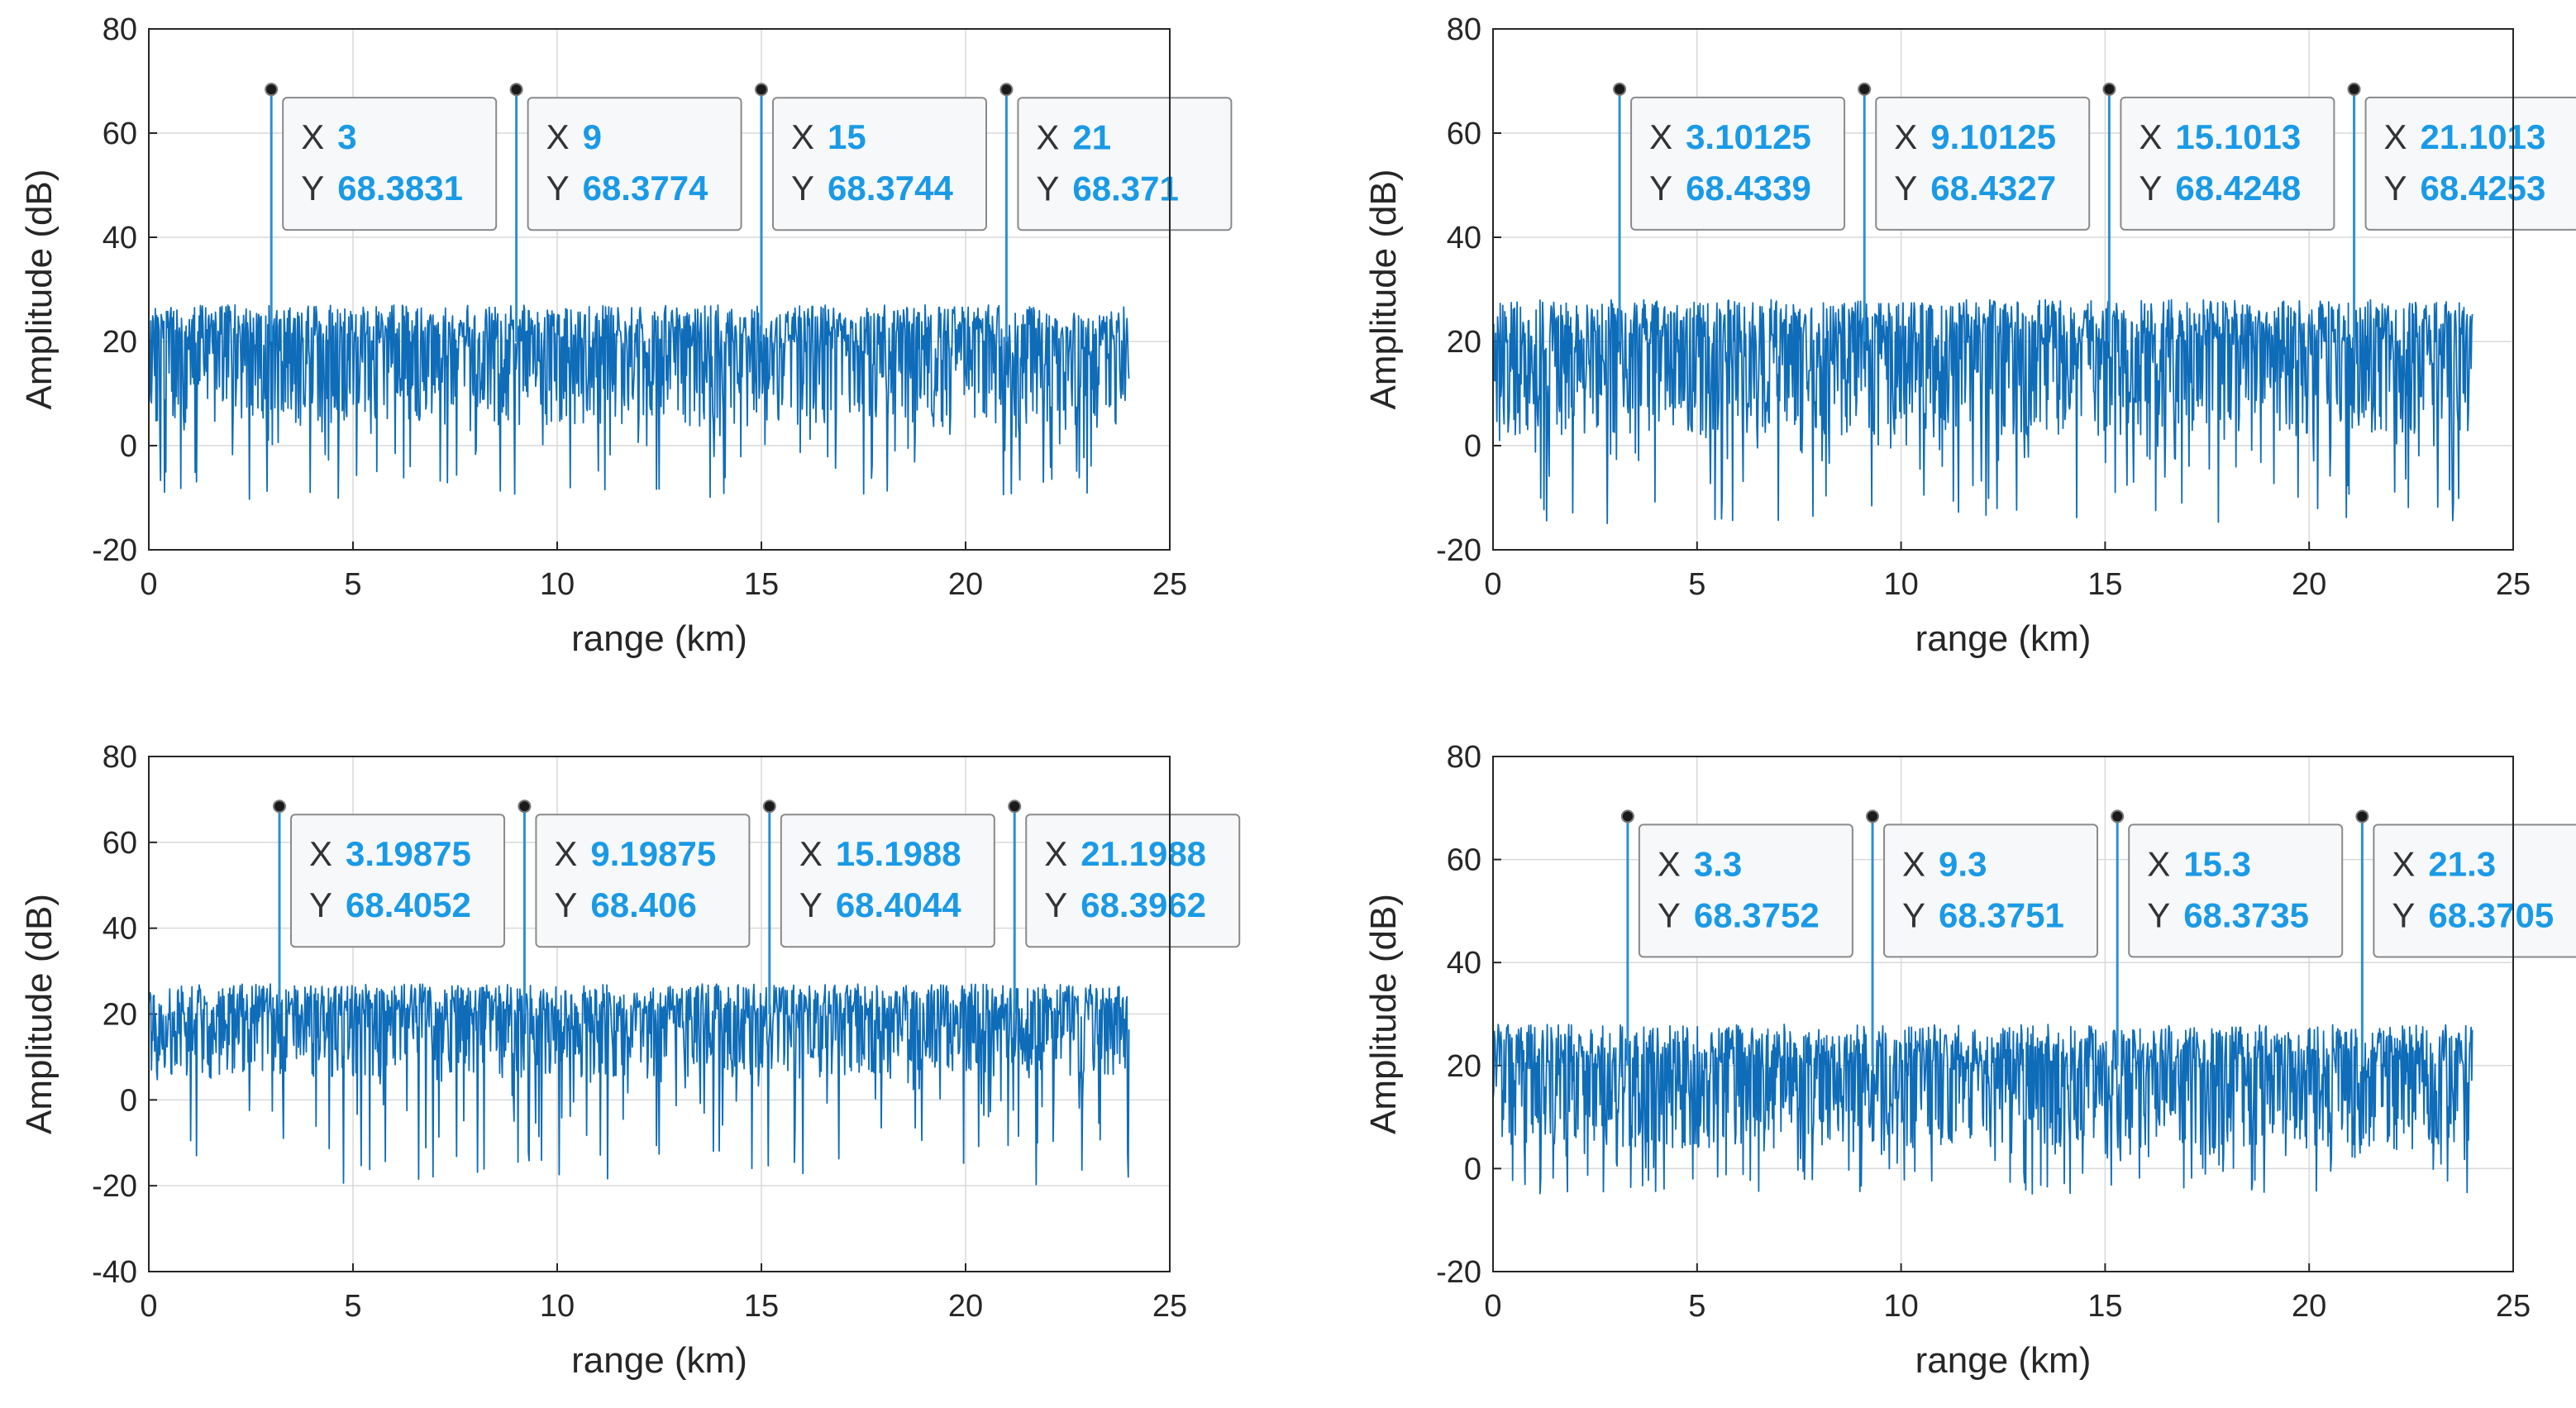  Describe the element at coordinates (1993, 188) in the screenshot. I see `data-tip-y-value: 68.4327` at that location.